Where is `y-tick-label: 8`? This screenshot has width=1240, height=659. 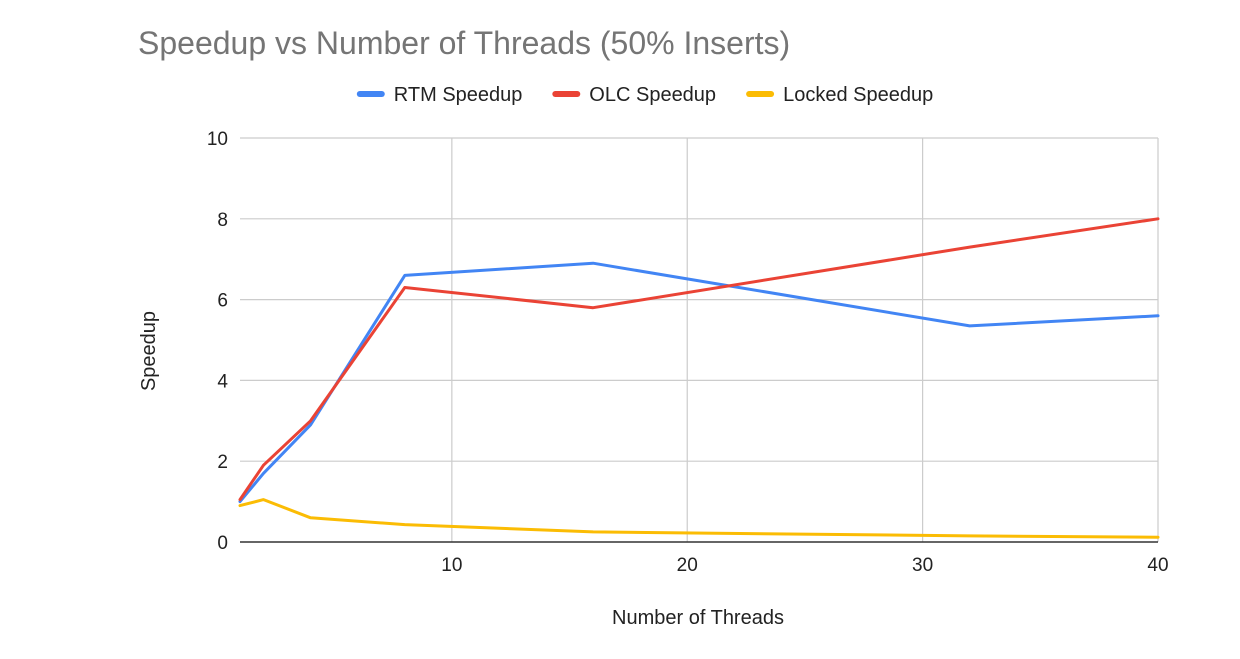 y-tick-label: 8 is located at coordinates (222, 220).